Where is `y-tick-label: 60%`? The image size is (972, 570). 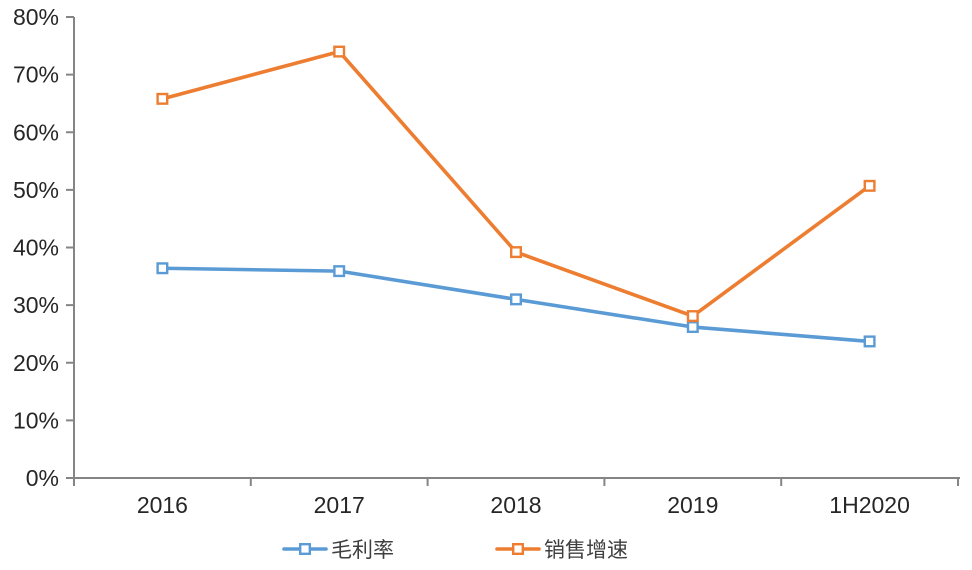 y-tick-label: 60% is located at coordinates (36, 132).